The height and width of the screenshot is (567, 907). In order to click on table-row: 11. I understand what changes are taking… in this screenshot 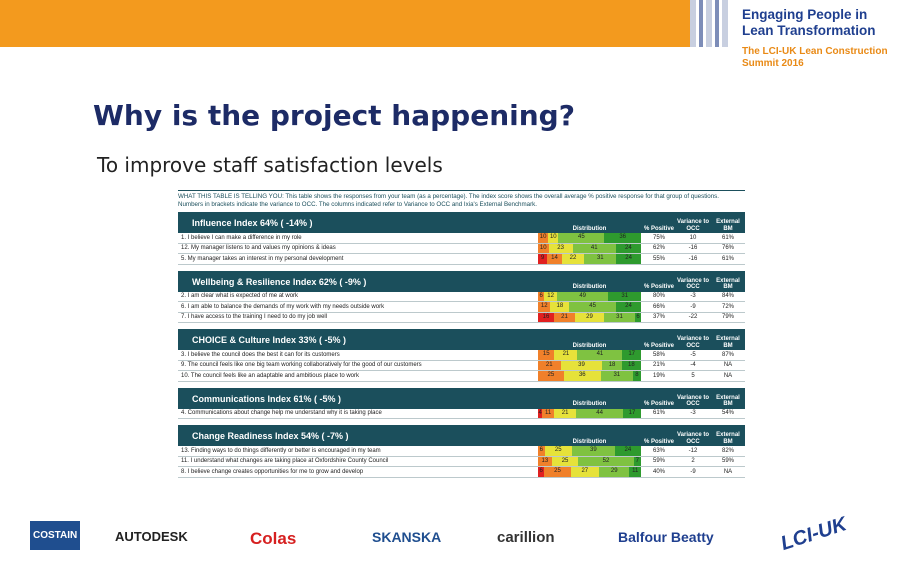, I will do `click(461, 461)`.